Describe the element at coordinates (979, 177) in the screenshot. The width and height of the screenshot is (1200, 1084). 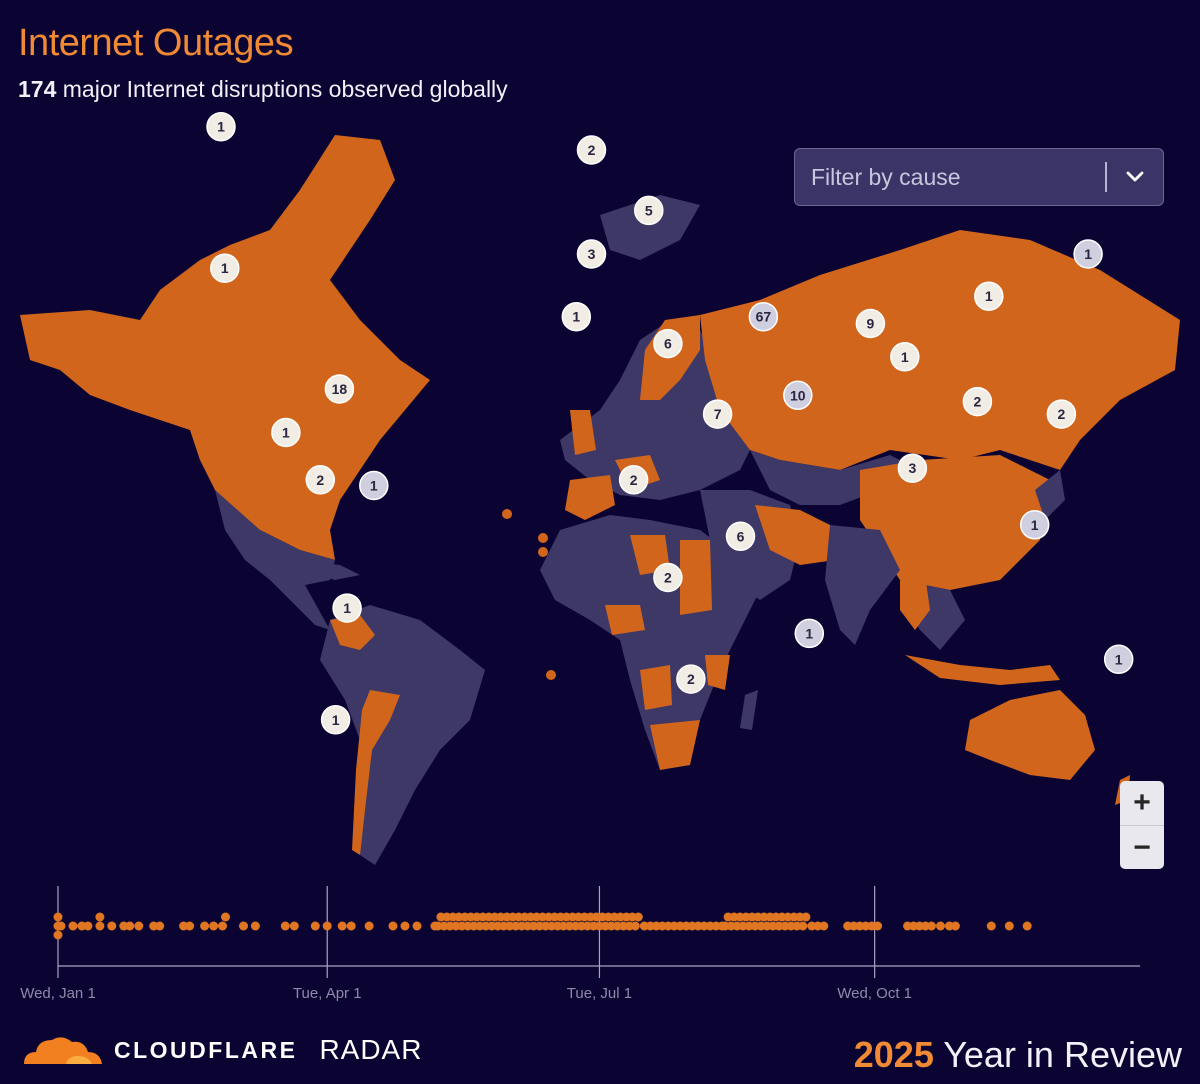
I see `filter-by-cause-select: Filter by cause` at that location.